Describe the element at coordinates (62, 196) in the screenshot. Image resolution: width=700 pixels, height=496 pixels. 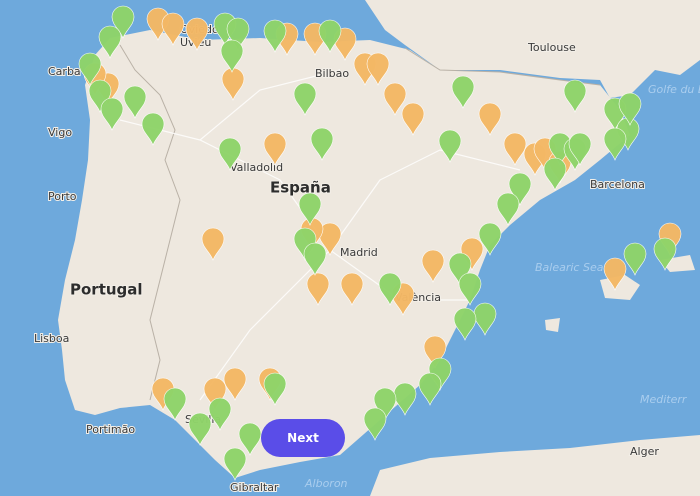
I see `place-label: Porto` at that location.